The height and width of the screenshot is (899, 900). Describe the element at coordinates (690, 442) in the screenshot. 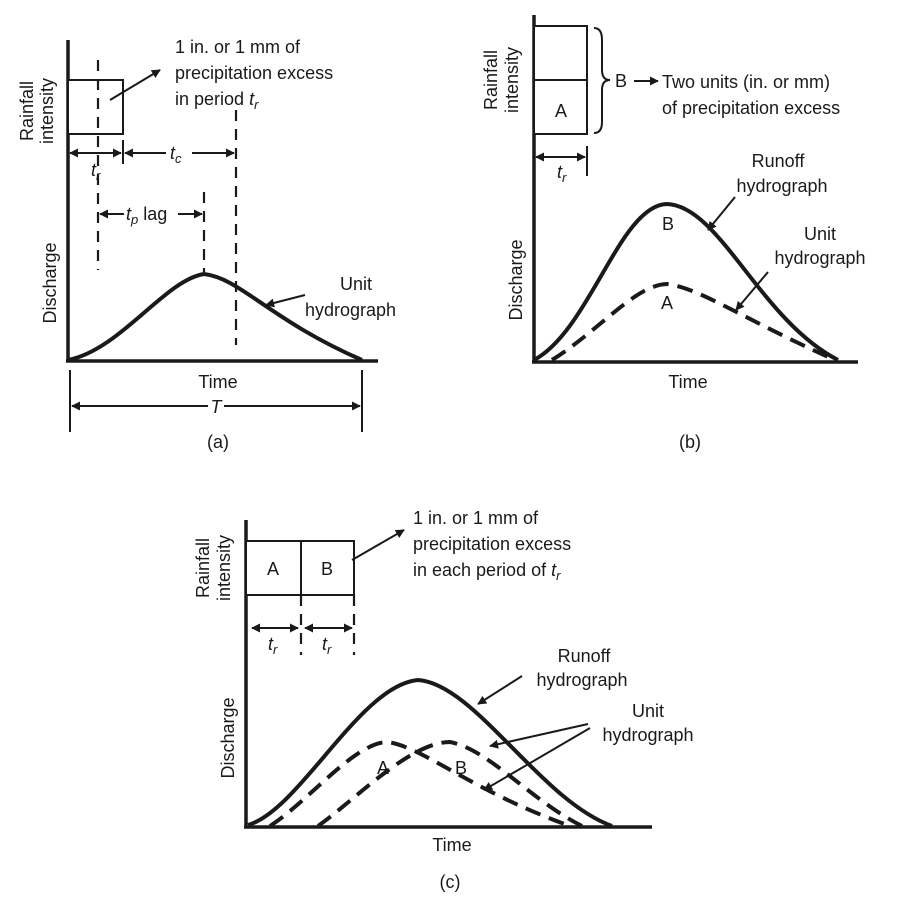

I see `panel-b-caption: (b)` at that location.